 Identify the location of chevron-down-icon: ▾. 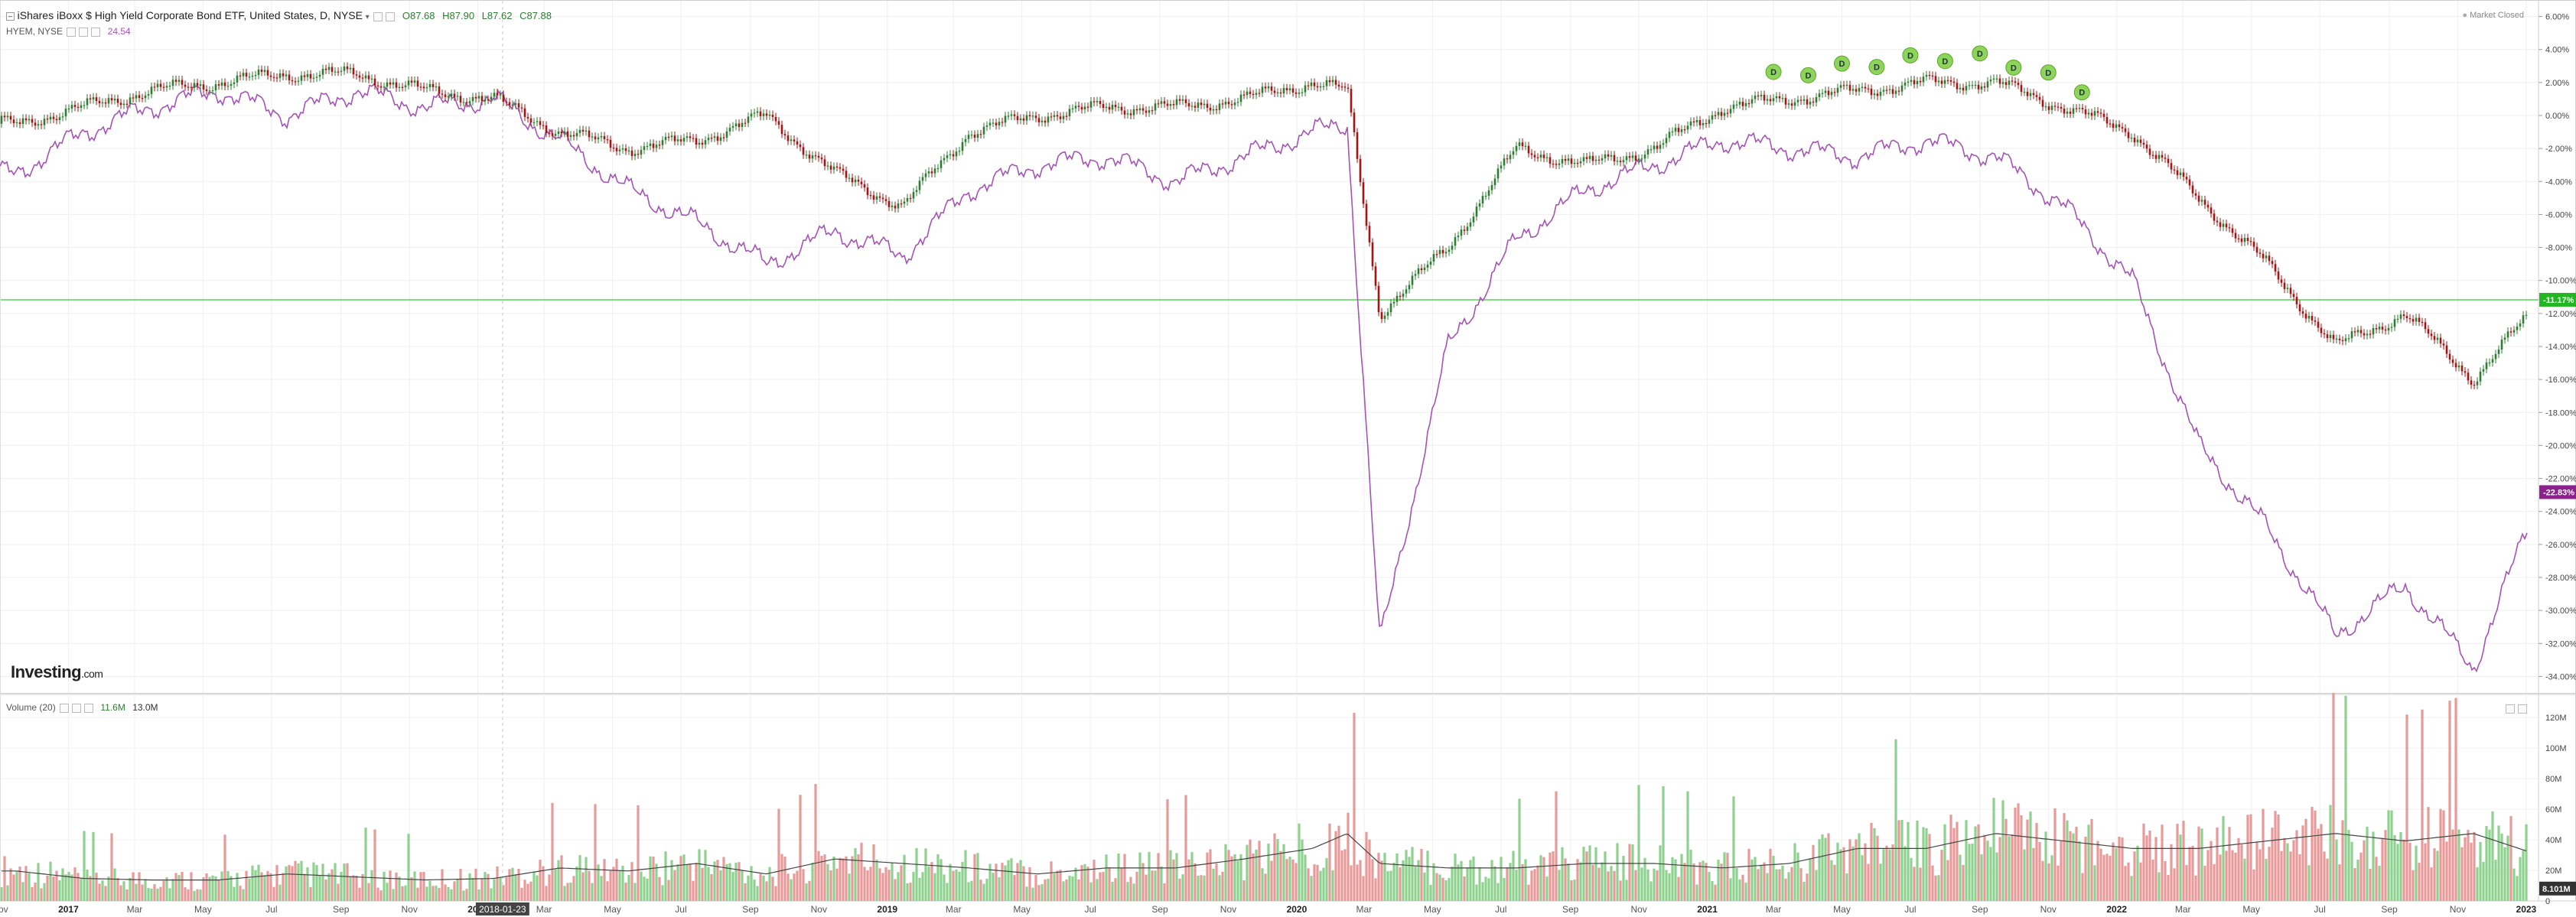
(368, 17).